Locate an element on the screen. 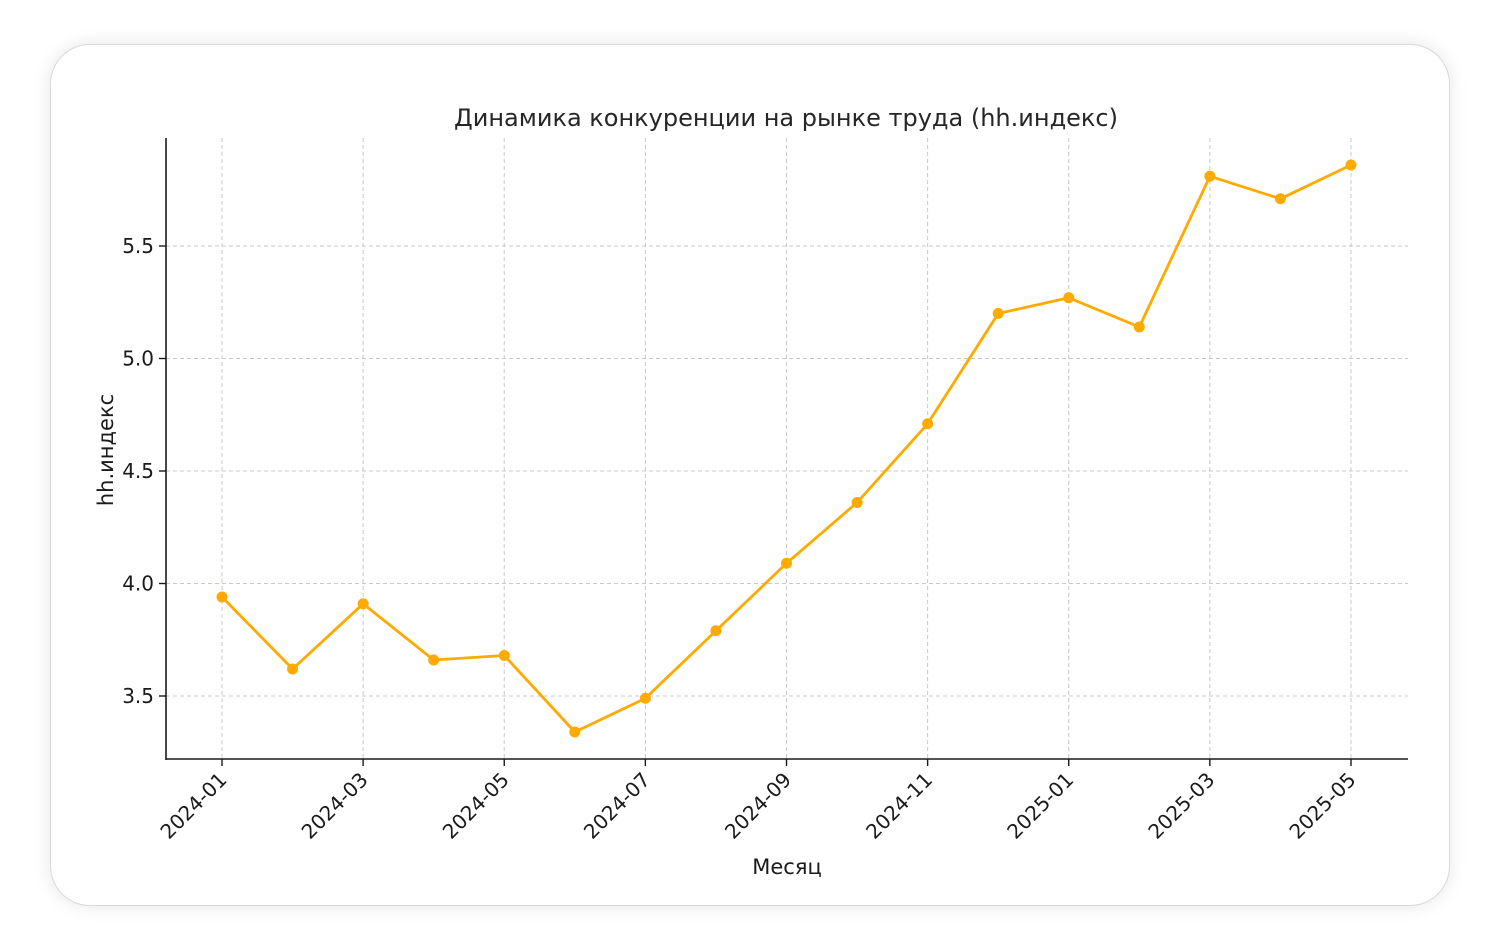  x-tick-label: 2024-01 is located at coordinates (193, 806).